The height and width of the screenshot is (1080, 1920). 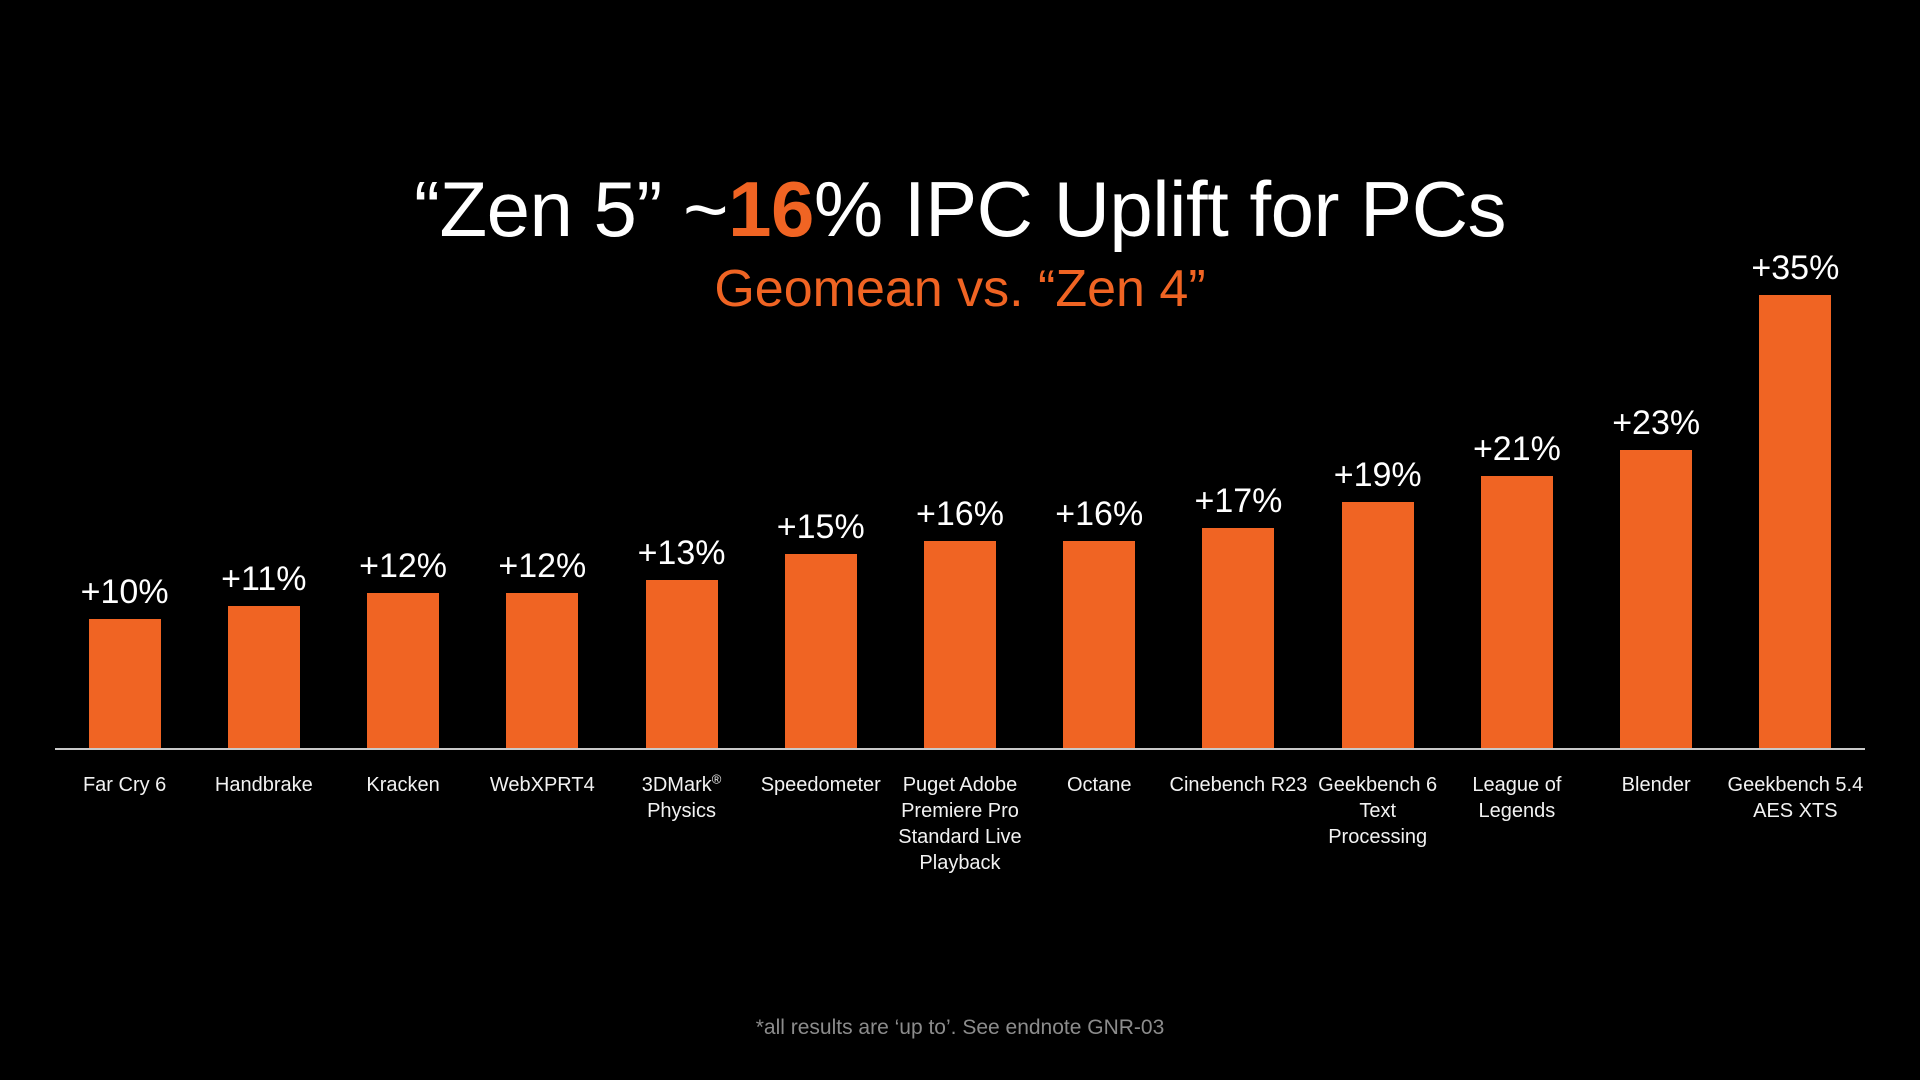 I want to click on bar-column: +11%, so click(x=263, y=494).